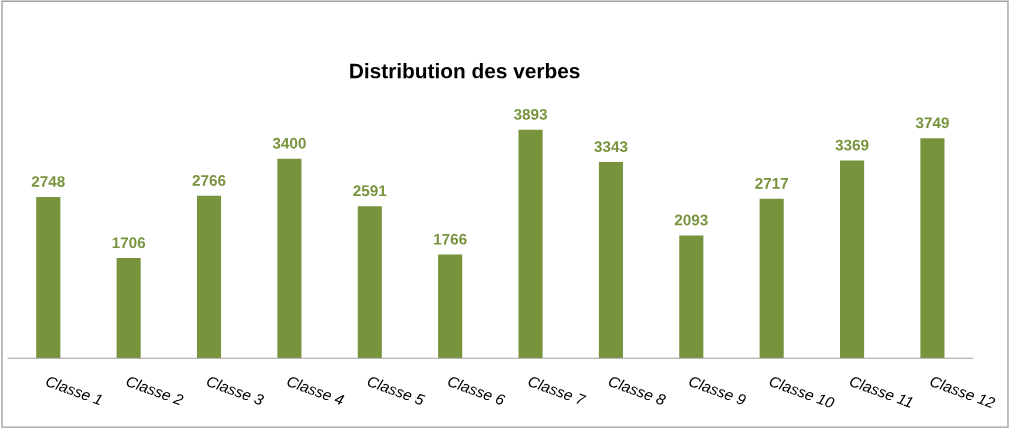 This screenshot has width=1010, height=428. I want to click on x-tick-label: Classe 7, so click(557, 390).